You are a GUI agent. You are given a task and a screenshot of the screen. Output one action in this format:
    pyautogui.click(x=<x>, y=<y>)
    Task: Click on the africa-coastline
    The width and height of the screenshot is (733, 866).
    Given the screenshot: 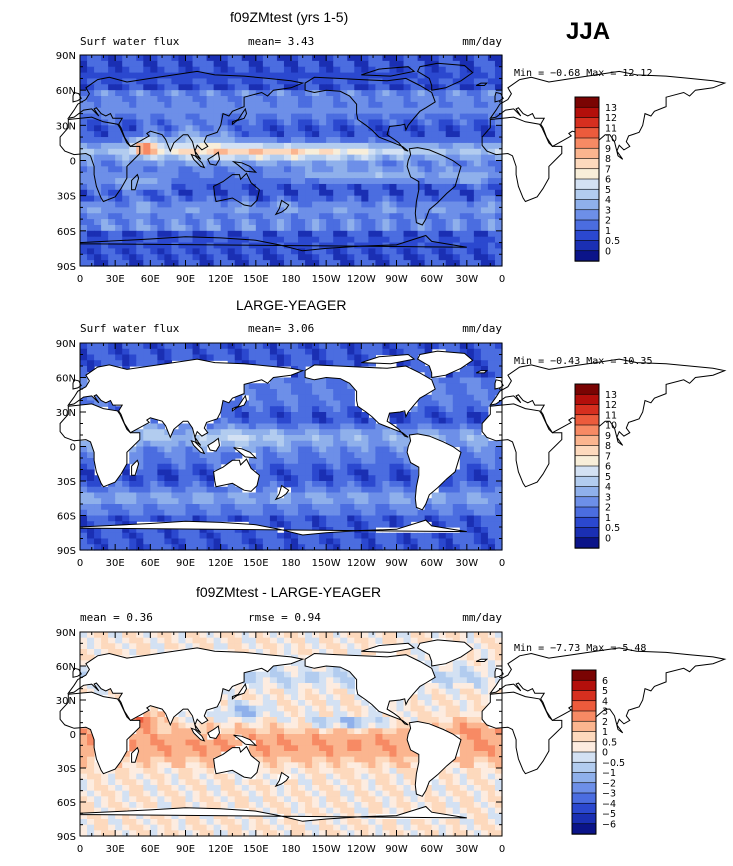 What is the action you would take?
    pyautogui.click(x=100, y=159)
    